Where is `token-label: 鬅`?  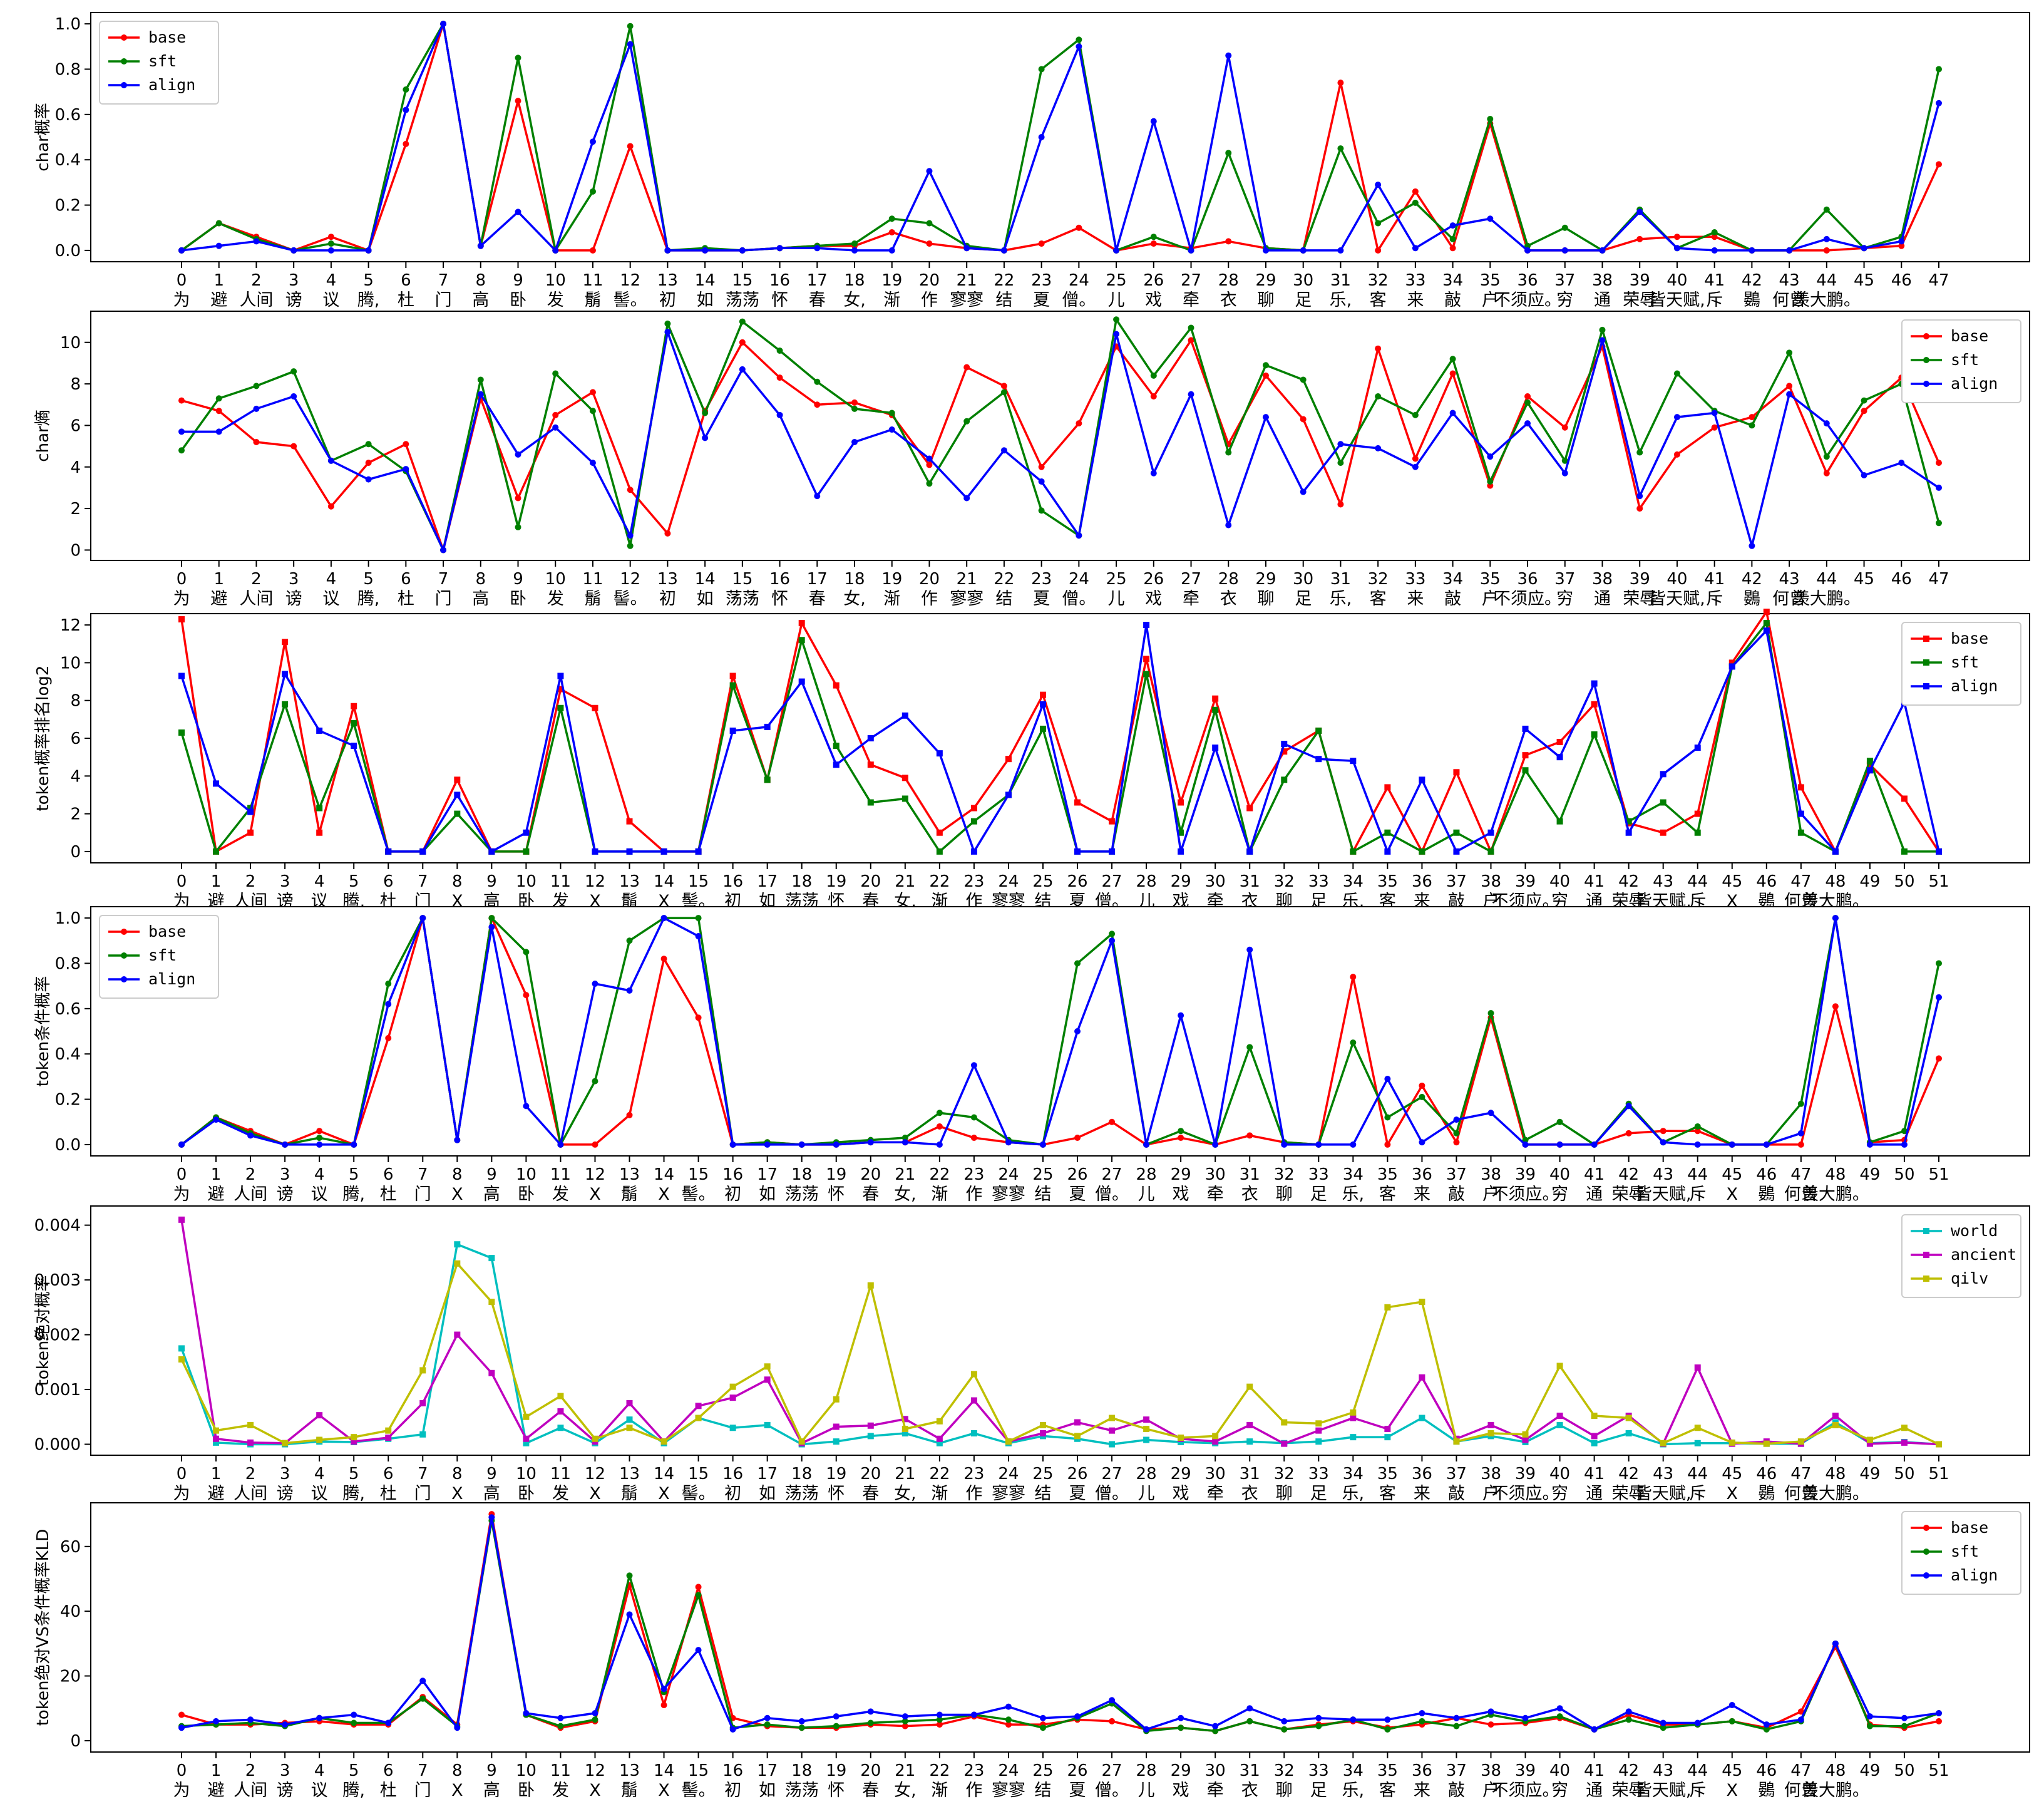 token-label: 鬅 is located at coordinates (592, 599).